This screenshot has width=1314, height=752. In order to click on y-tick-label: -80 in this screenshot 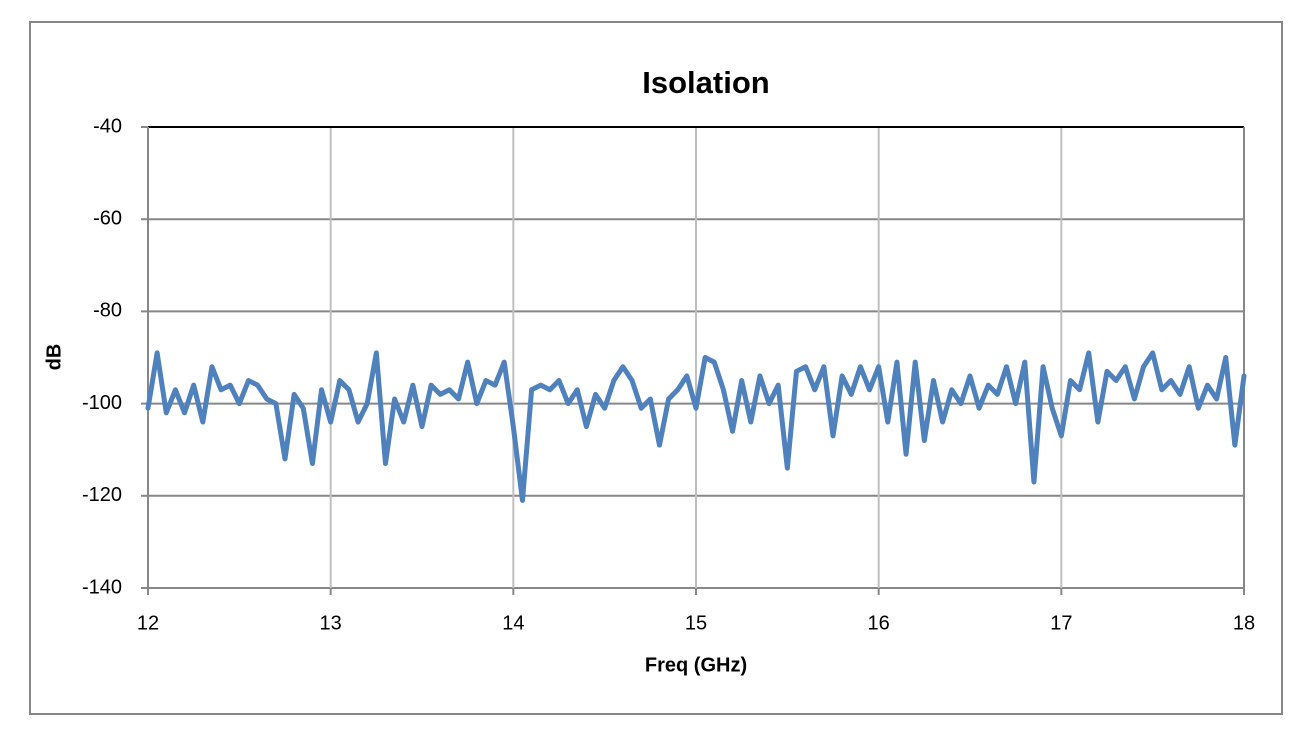, I will do `click(107, 311)`.